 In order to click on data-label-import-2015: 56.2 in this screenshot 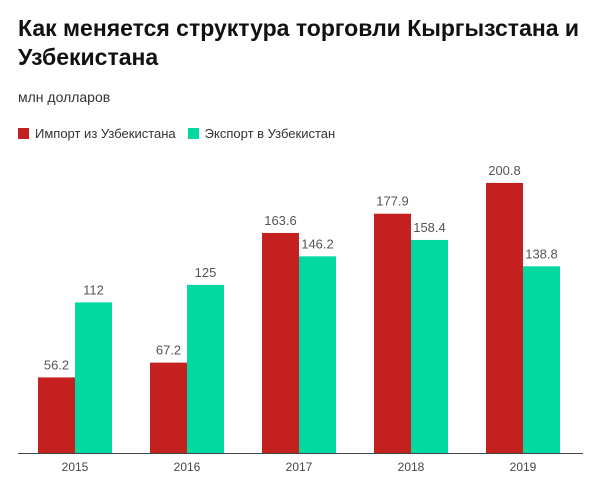, I will do `click(56, 364)`.